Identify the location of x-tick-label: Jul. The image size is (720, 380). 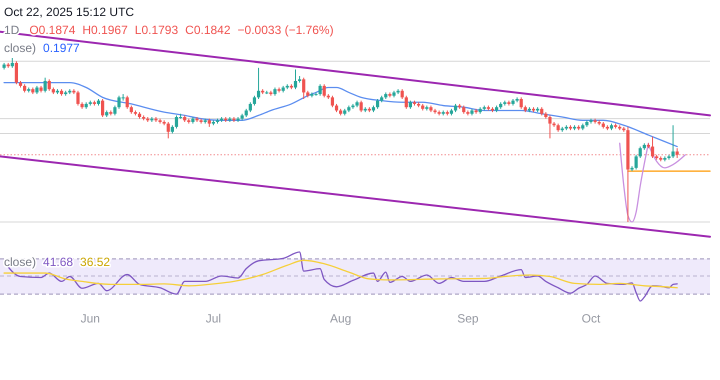
(214, 319).